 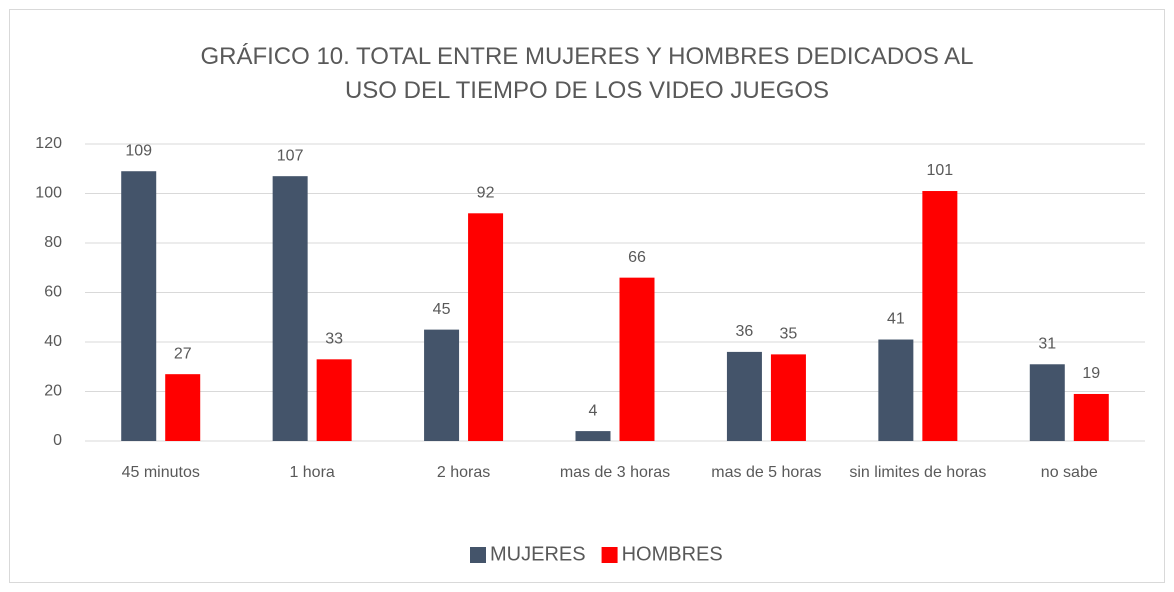 What do you see at coordinates (160, 472) in the screenshot?
I see `x-tick-label: 45 minutos` at bounding box center [160, 472].